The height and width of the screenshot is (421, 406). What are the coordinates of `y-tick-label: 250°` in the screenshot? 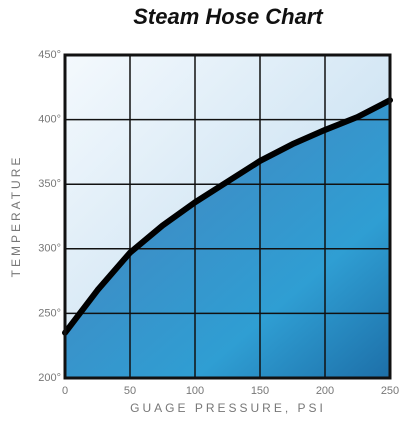 It's located at (49, 313).